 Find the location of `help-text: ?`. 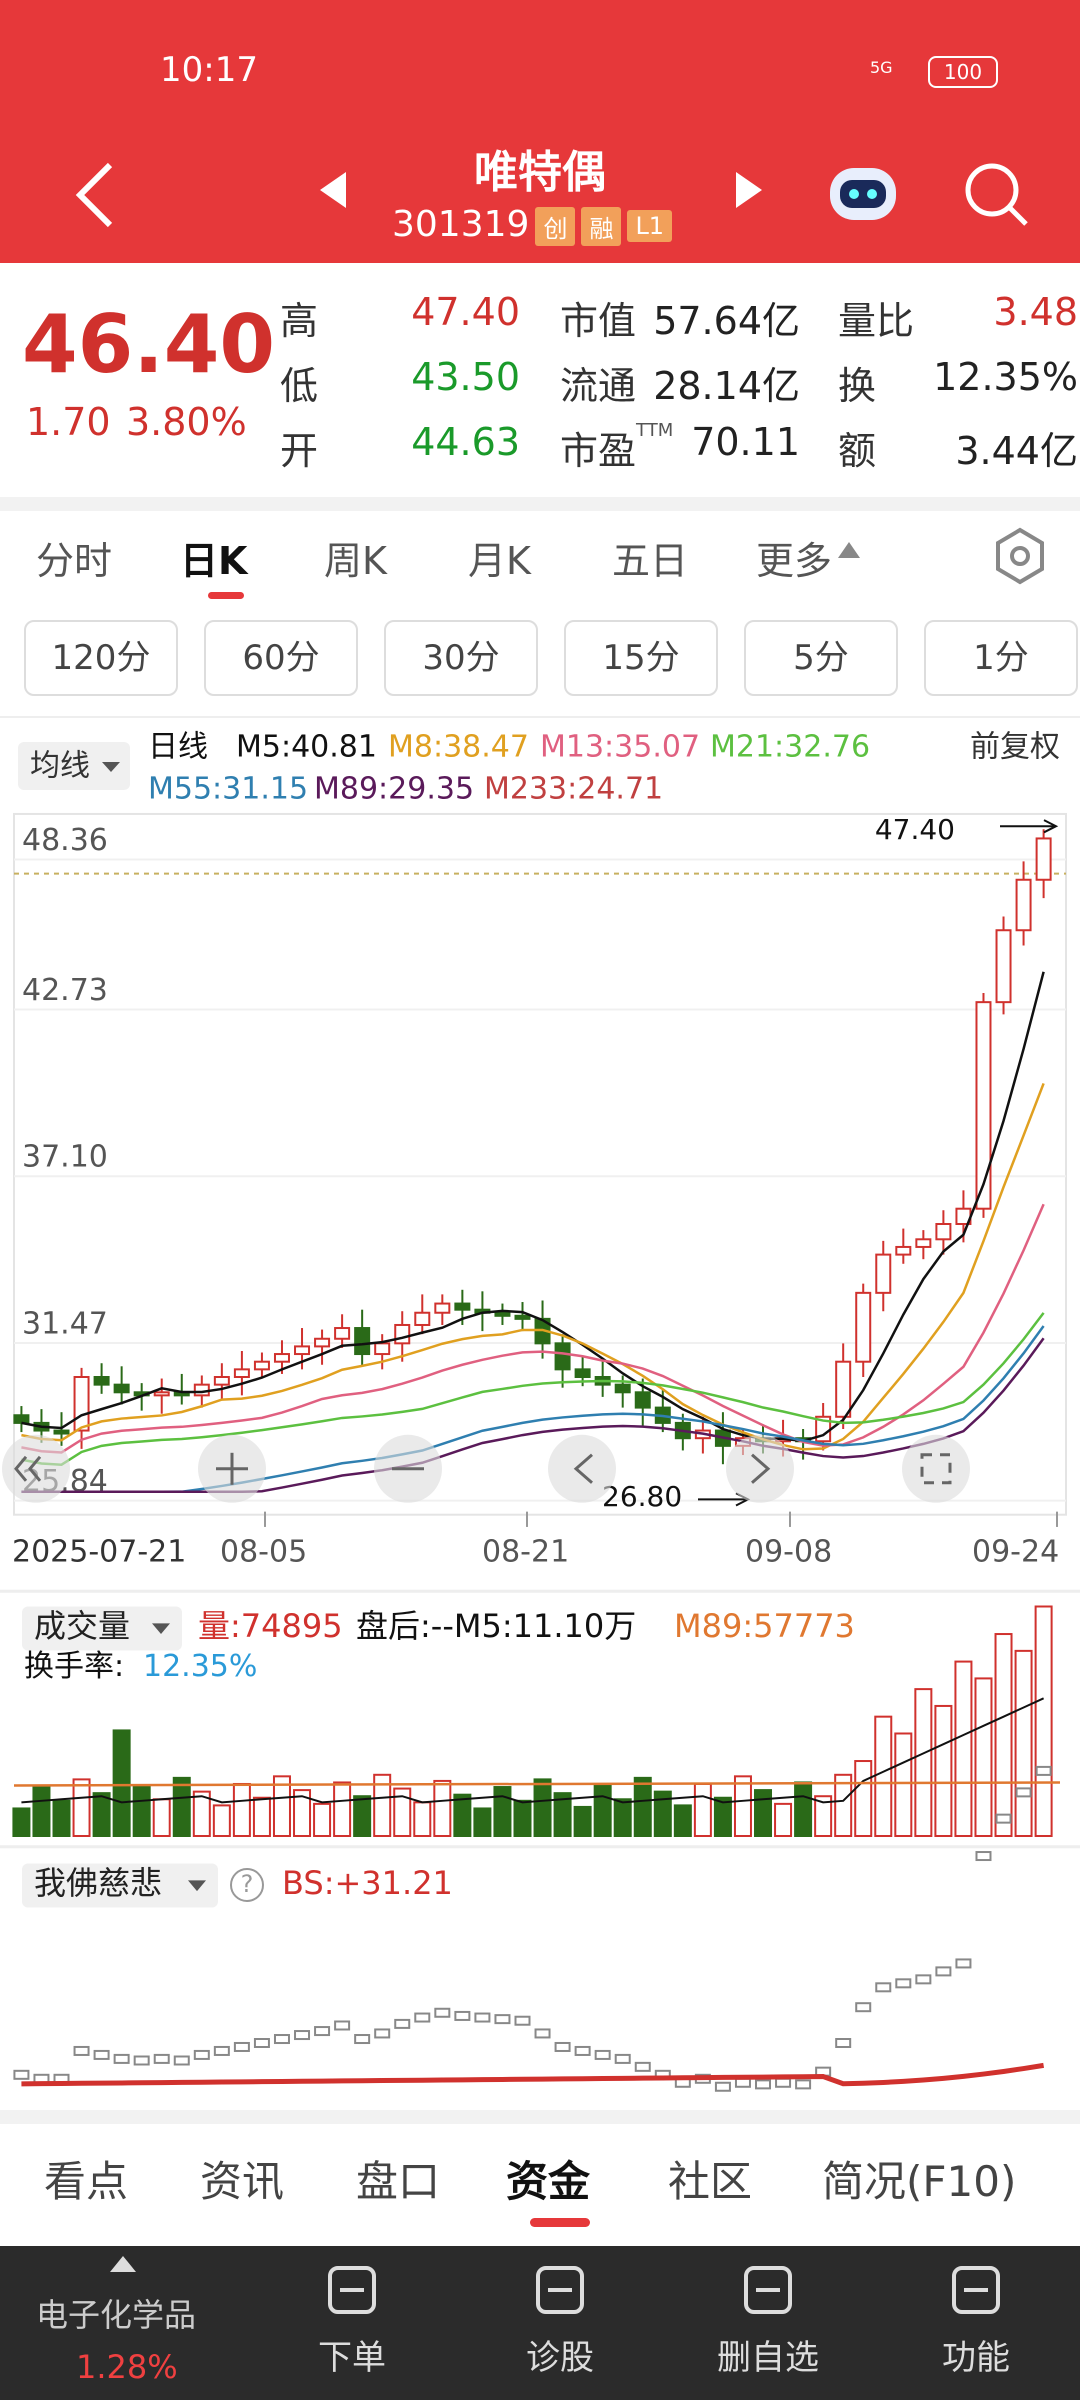

help-text: ? is located at coordinates (247, 1884).